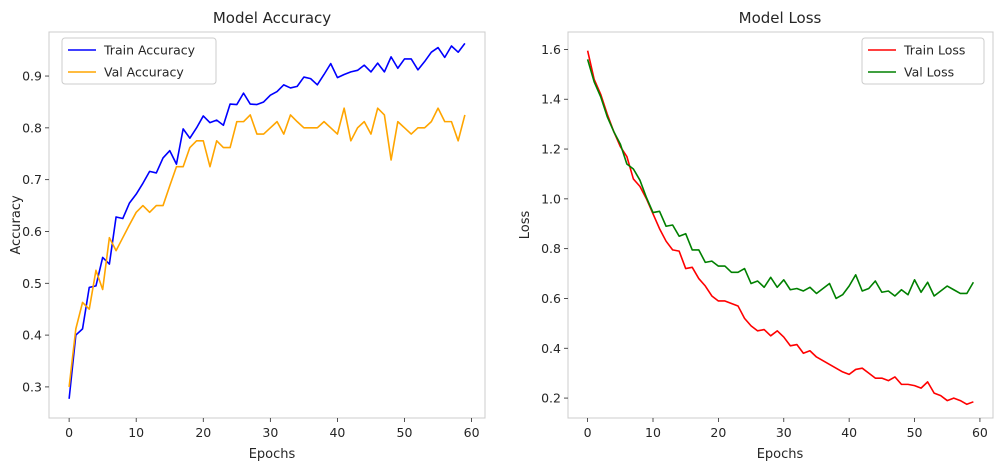 The width and height of the screenshot is (1001, 470). What do you see at coordinates (32, 283) in the screenshot?
I see `accuracy-y-tick-label: 0.5` at bounding box center [32, 283].